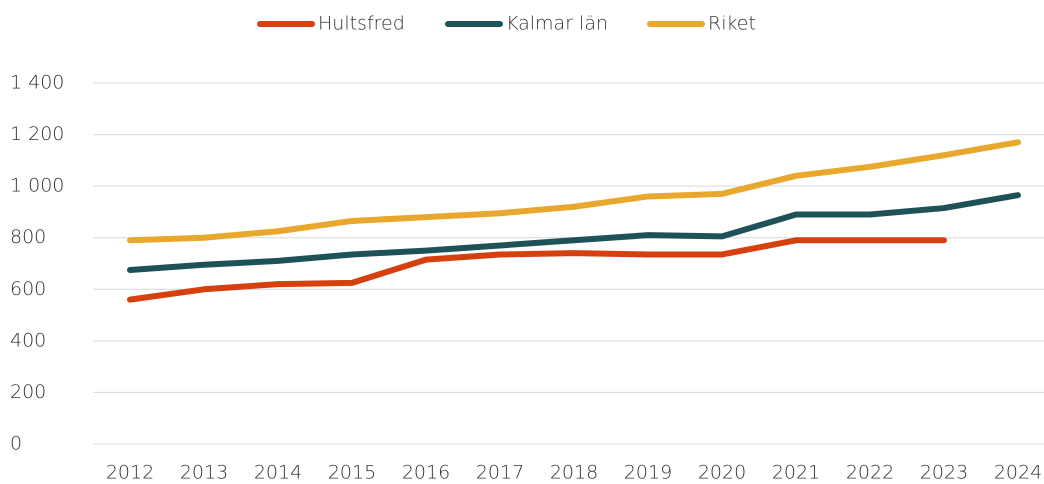 This screenshot has height=484, width=1044. Describe the element at coordinates (37, 134) in the screenshot. I see `y-tick-label: 1 200` at that location.